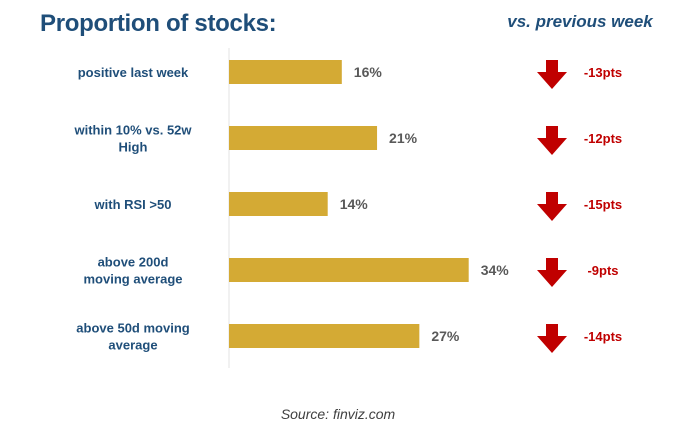  I want to click on category-label: above 50d moving average, so click(132, 337).